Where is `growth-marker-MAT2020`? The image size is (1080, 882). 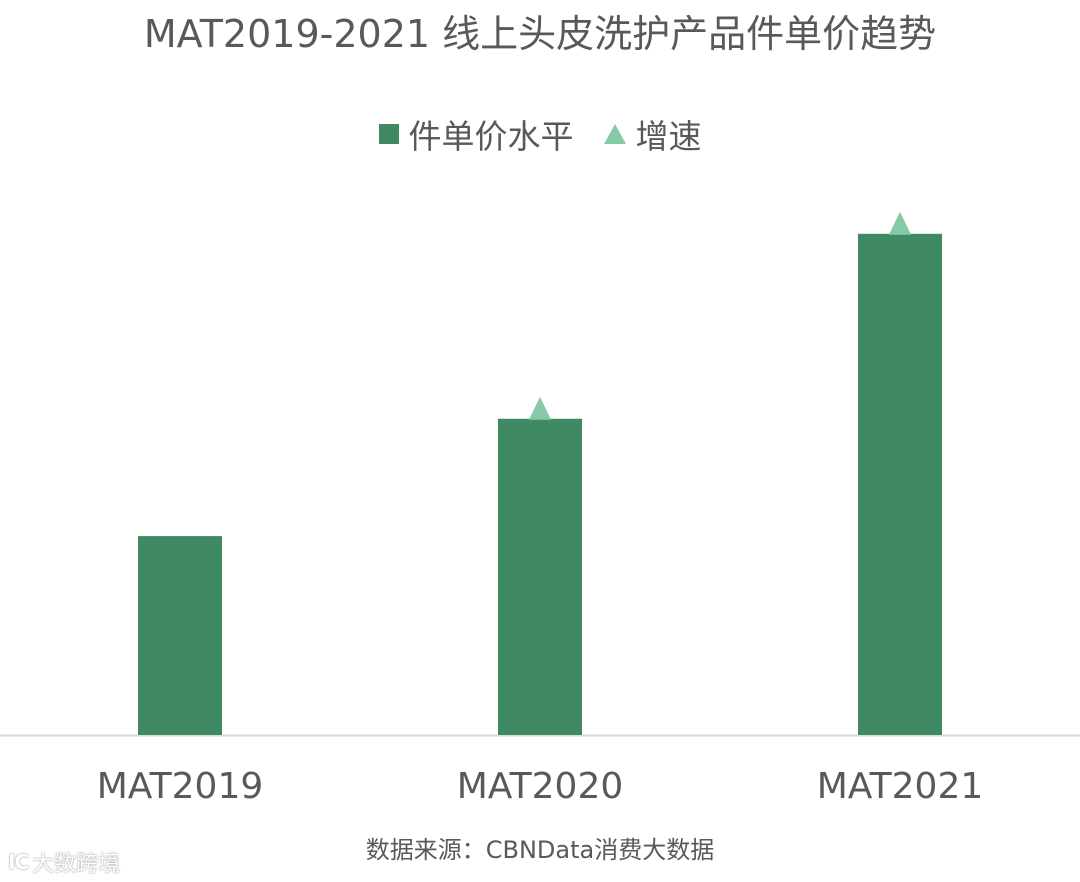
growth-marker-MAT2020 is located at coordinates (540, 408).